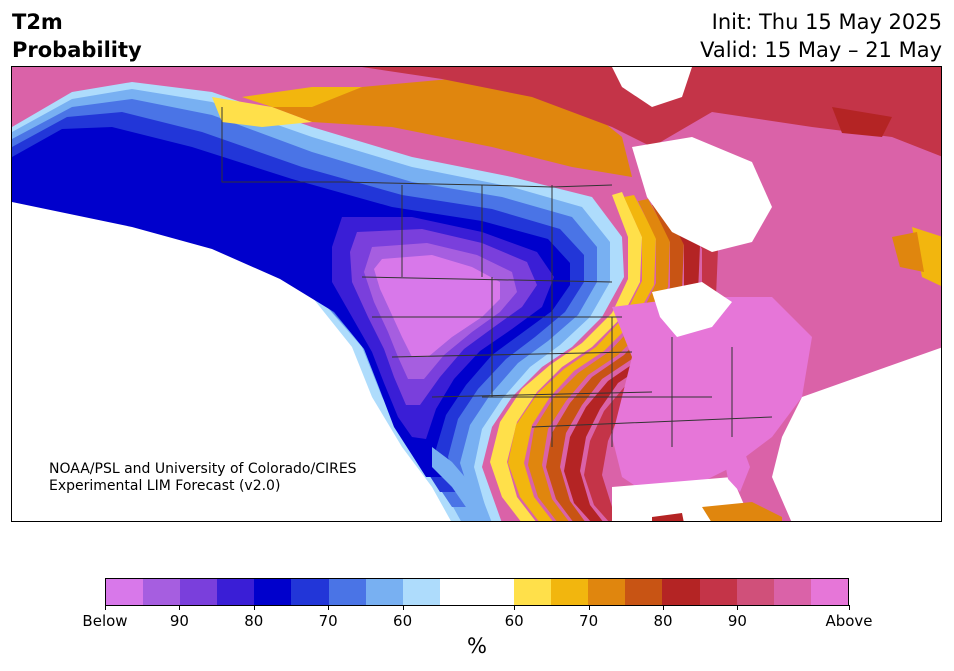 This screenshot has height=671, width=954. Describe the element at coordinates (437, 306) in the screenshot. I see `cold-core` at that location.